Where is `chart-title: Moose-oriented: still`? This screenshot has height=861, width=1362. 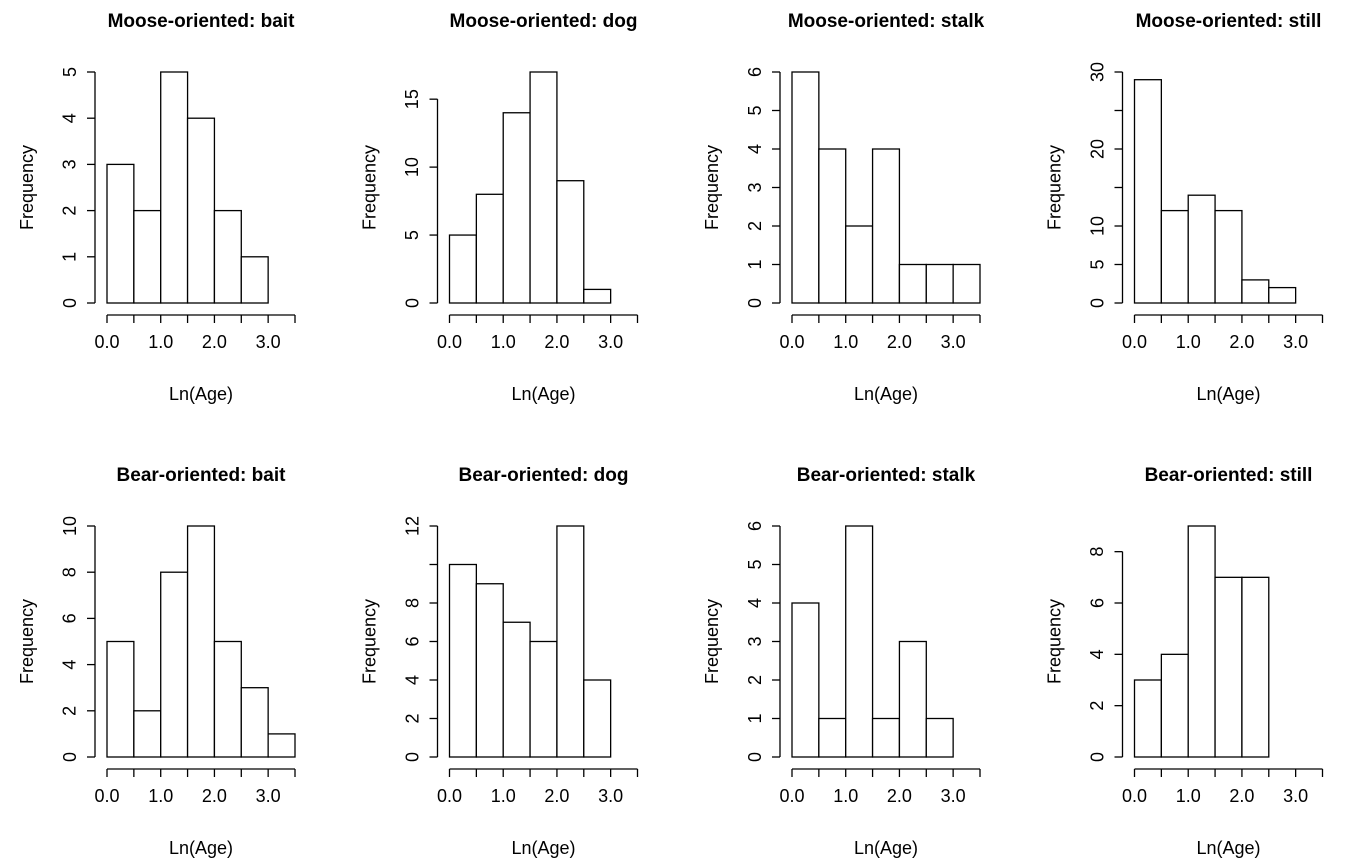 chart-title: Moose-oriented: still is located at coordinates (1229, 21).